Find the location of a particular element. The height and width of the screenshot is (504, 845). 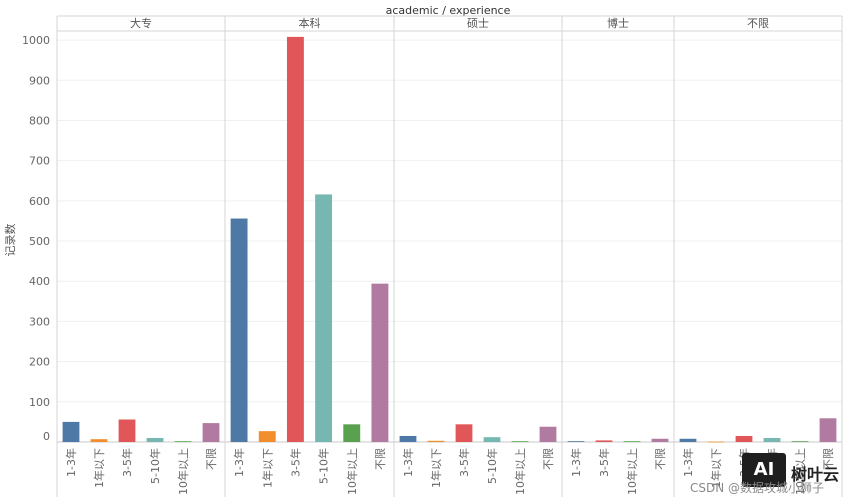

y-tick-label: 200 is located at coordinates (39, 362).